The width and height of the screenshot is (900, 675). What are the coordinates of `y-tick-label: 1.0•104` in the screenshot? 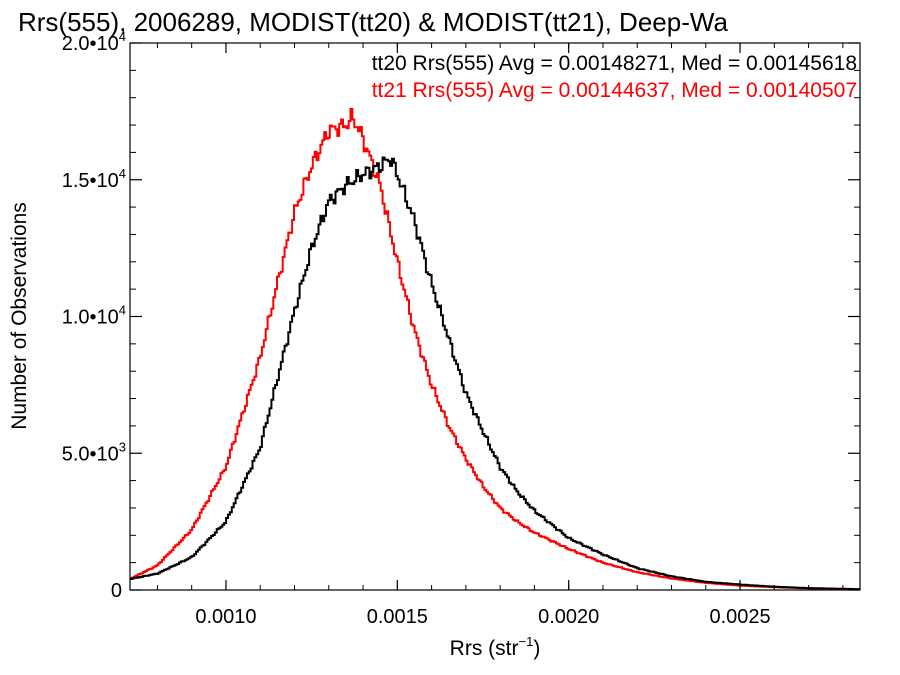 It's located at (94, 316).